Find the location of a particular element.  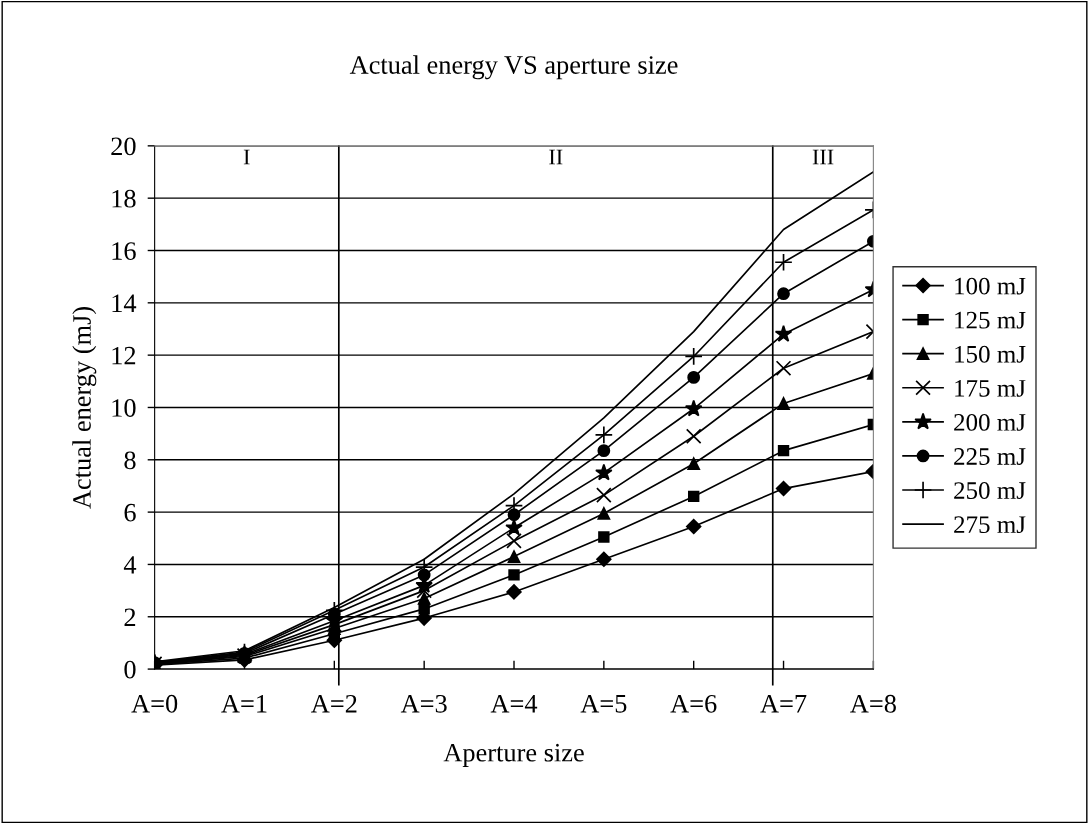

y-axis-title: Actual energy (mJ) is located at coordinates (84, 408).